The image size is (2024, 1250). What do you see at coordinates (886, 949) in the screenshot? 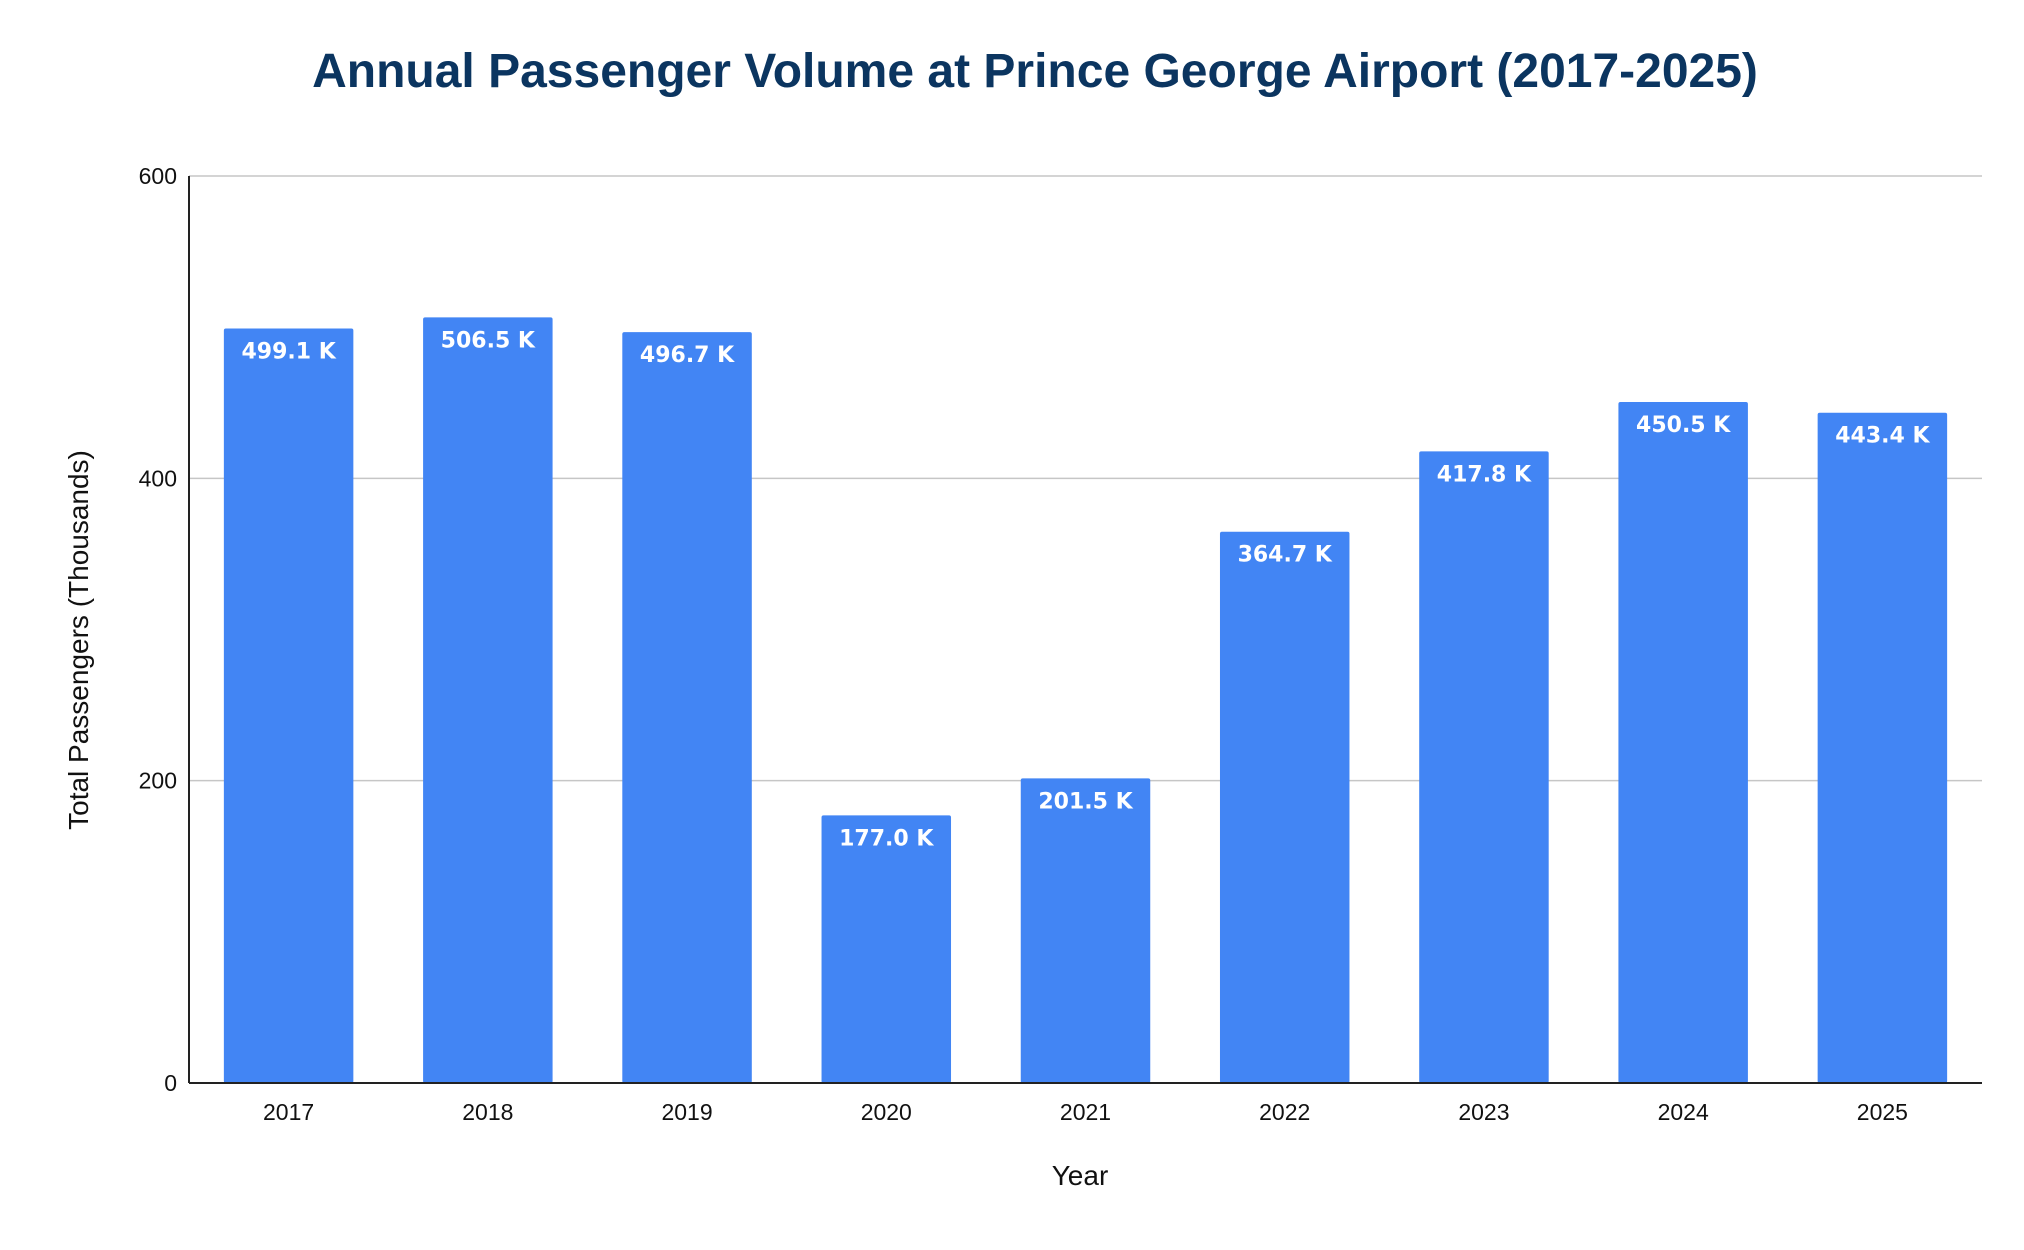
I see `bar-2020` at bounding box center [886, 949].